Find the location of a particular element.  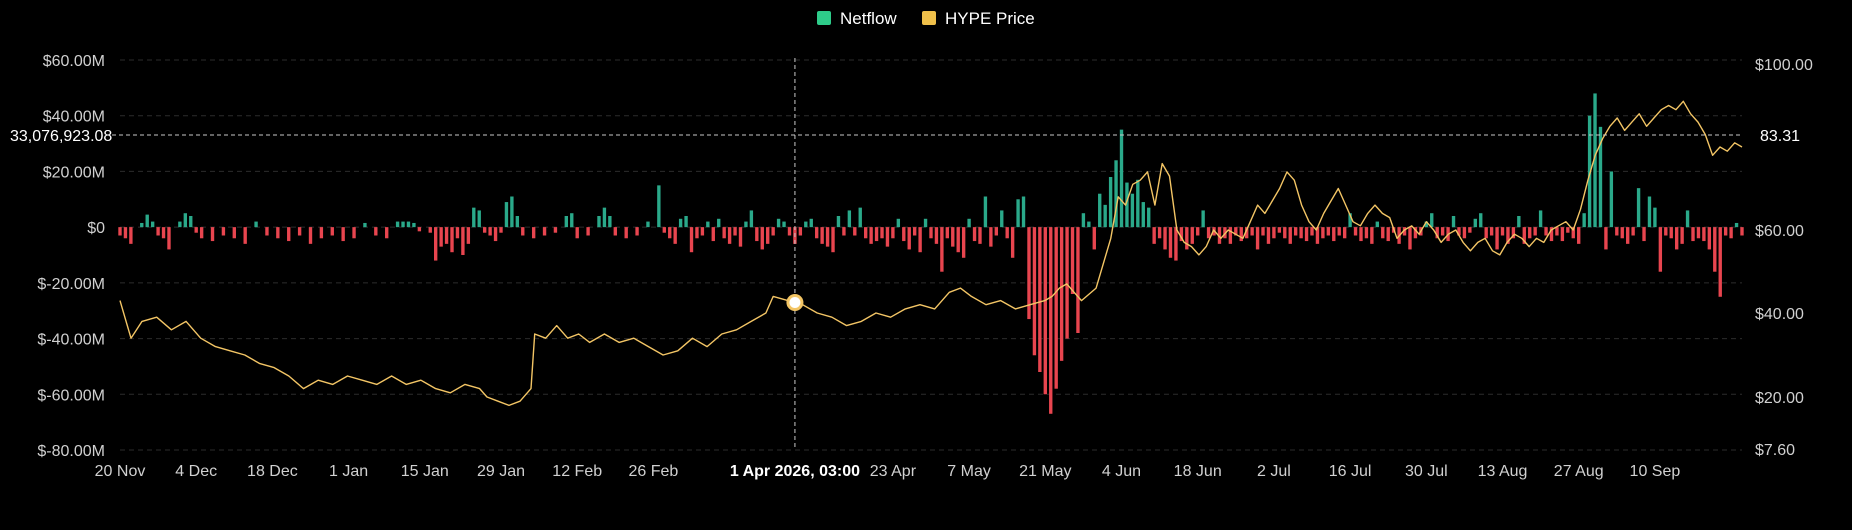

right-tick-label: $40.00 is located at coordinates (1779, 314).